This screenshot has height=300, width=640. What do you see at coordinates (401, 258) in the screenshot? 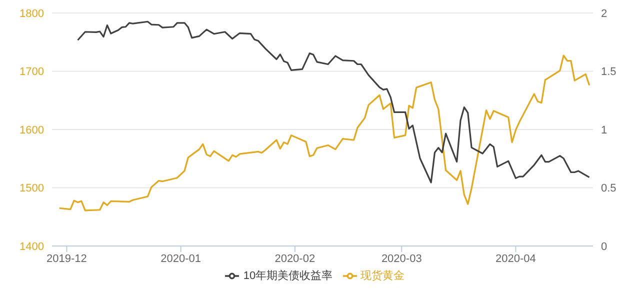
I see `x-tick-label: 2020-03` at bounding box center [401, 258].